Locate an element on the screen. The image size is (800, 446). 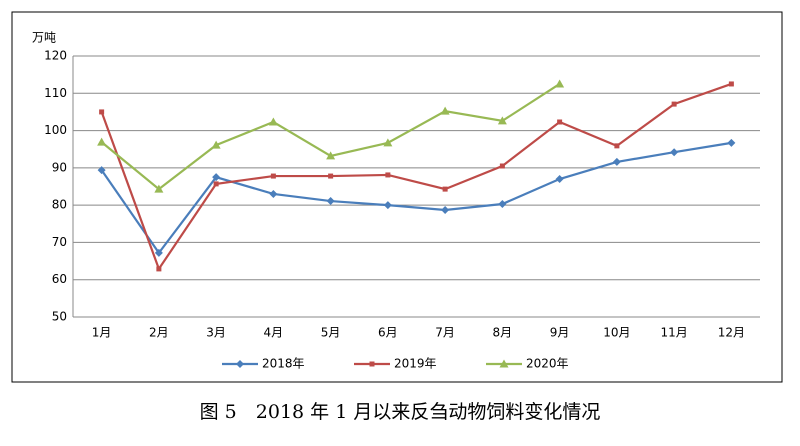
y-tick-label: 110 is located at coordinates (55, 93).